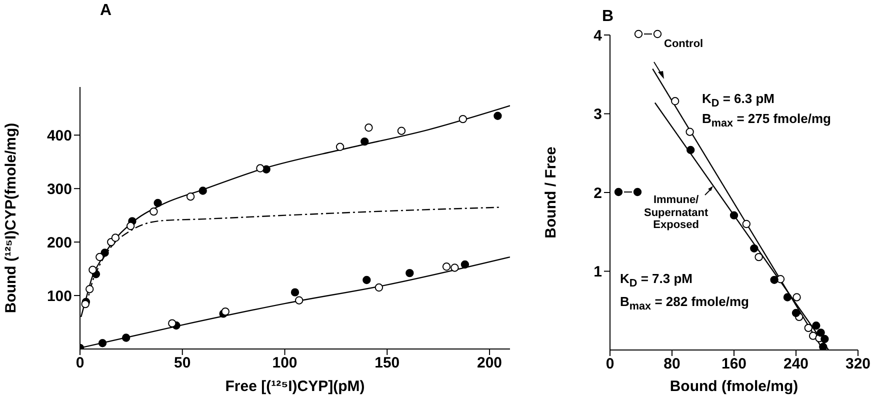  Describe the element at coordinates (59, 296) in the screenshot. I see `y-tick-label: 100` at that location.